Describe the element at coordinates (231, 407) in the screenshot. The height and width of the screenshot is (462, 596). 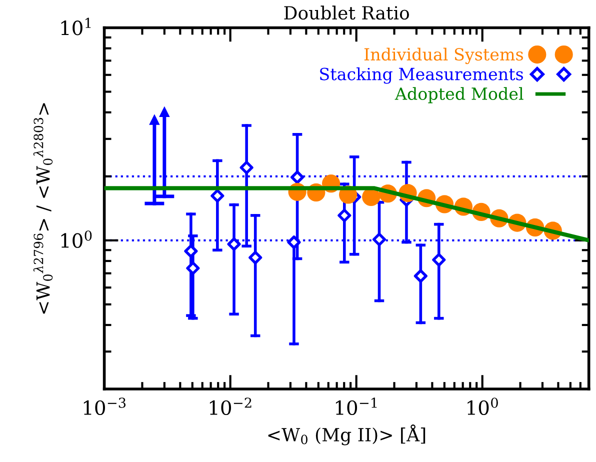
I see `x-tick-label: 10$^{−2}$` at that location.